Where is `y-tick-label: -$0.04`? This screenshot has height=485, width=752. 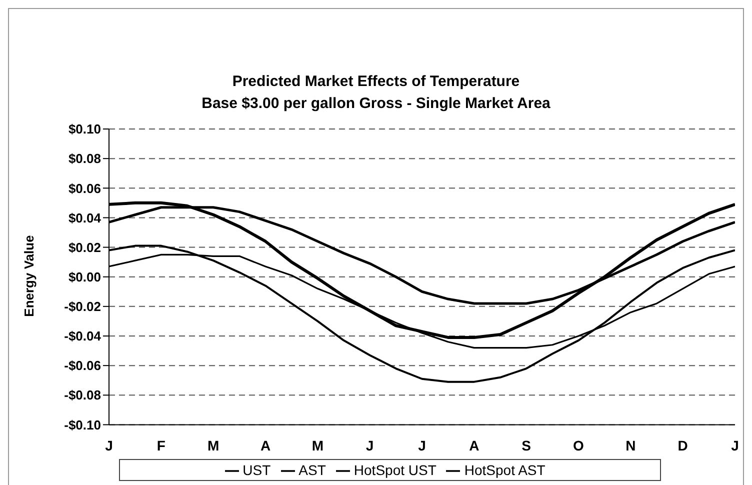
y-tick-label: -$0.04 is located at coordinates (83, 336).